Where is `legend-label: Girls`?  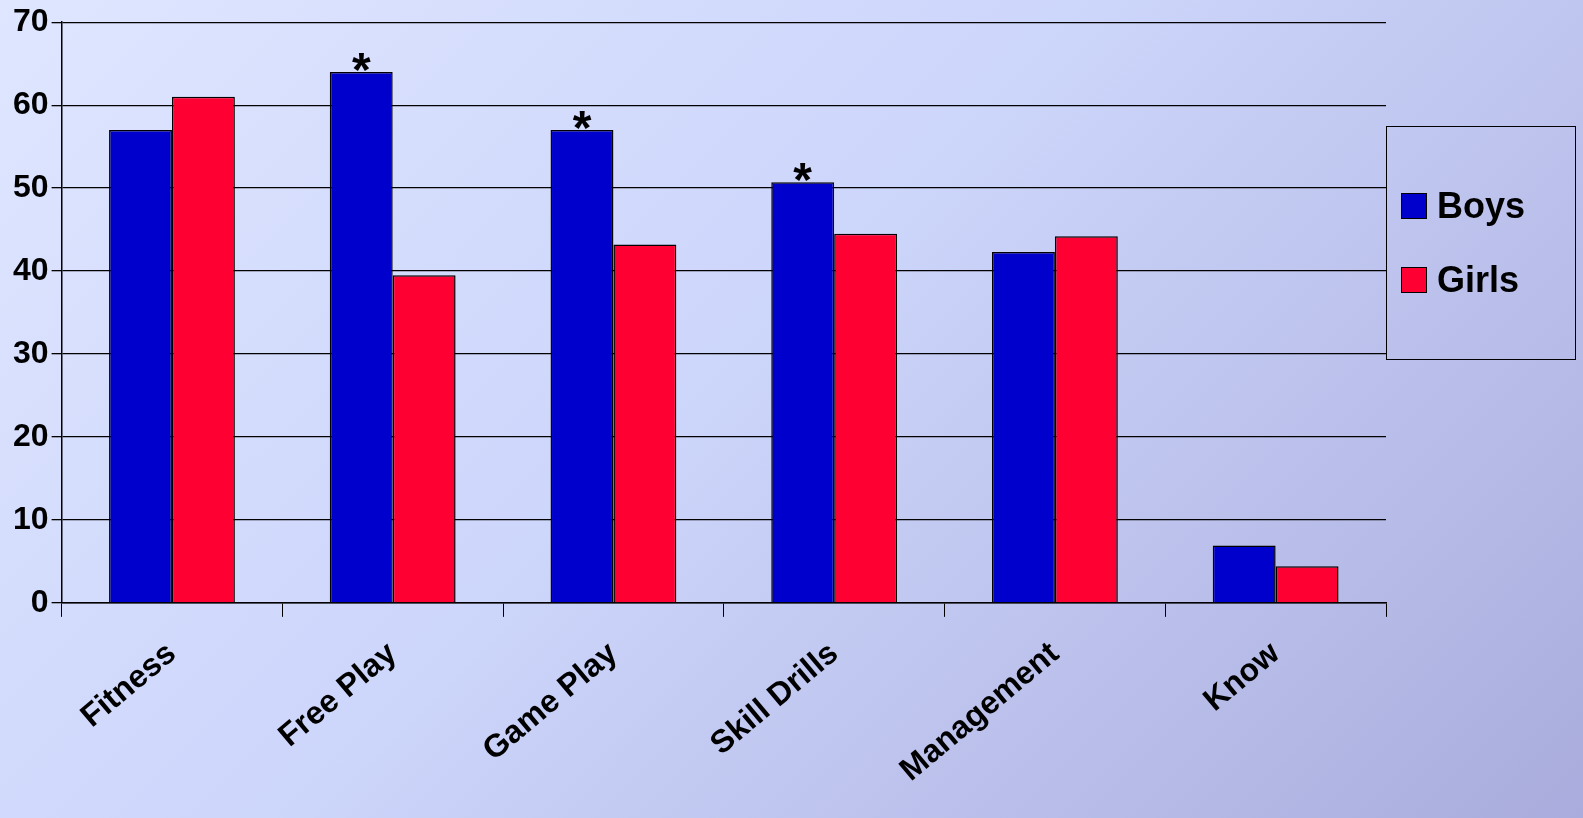 legend-label: Girls is located at coordinates (1478, 280).